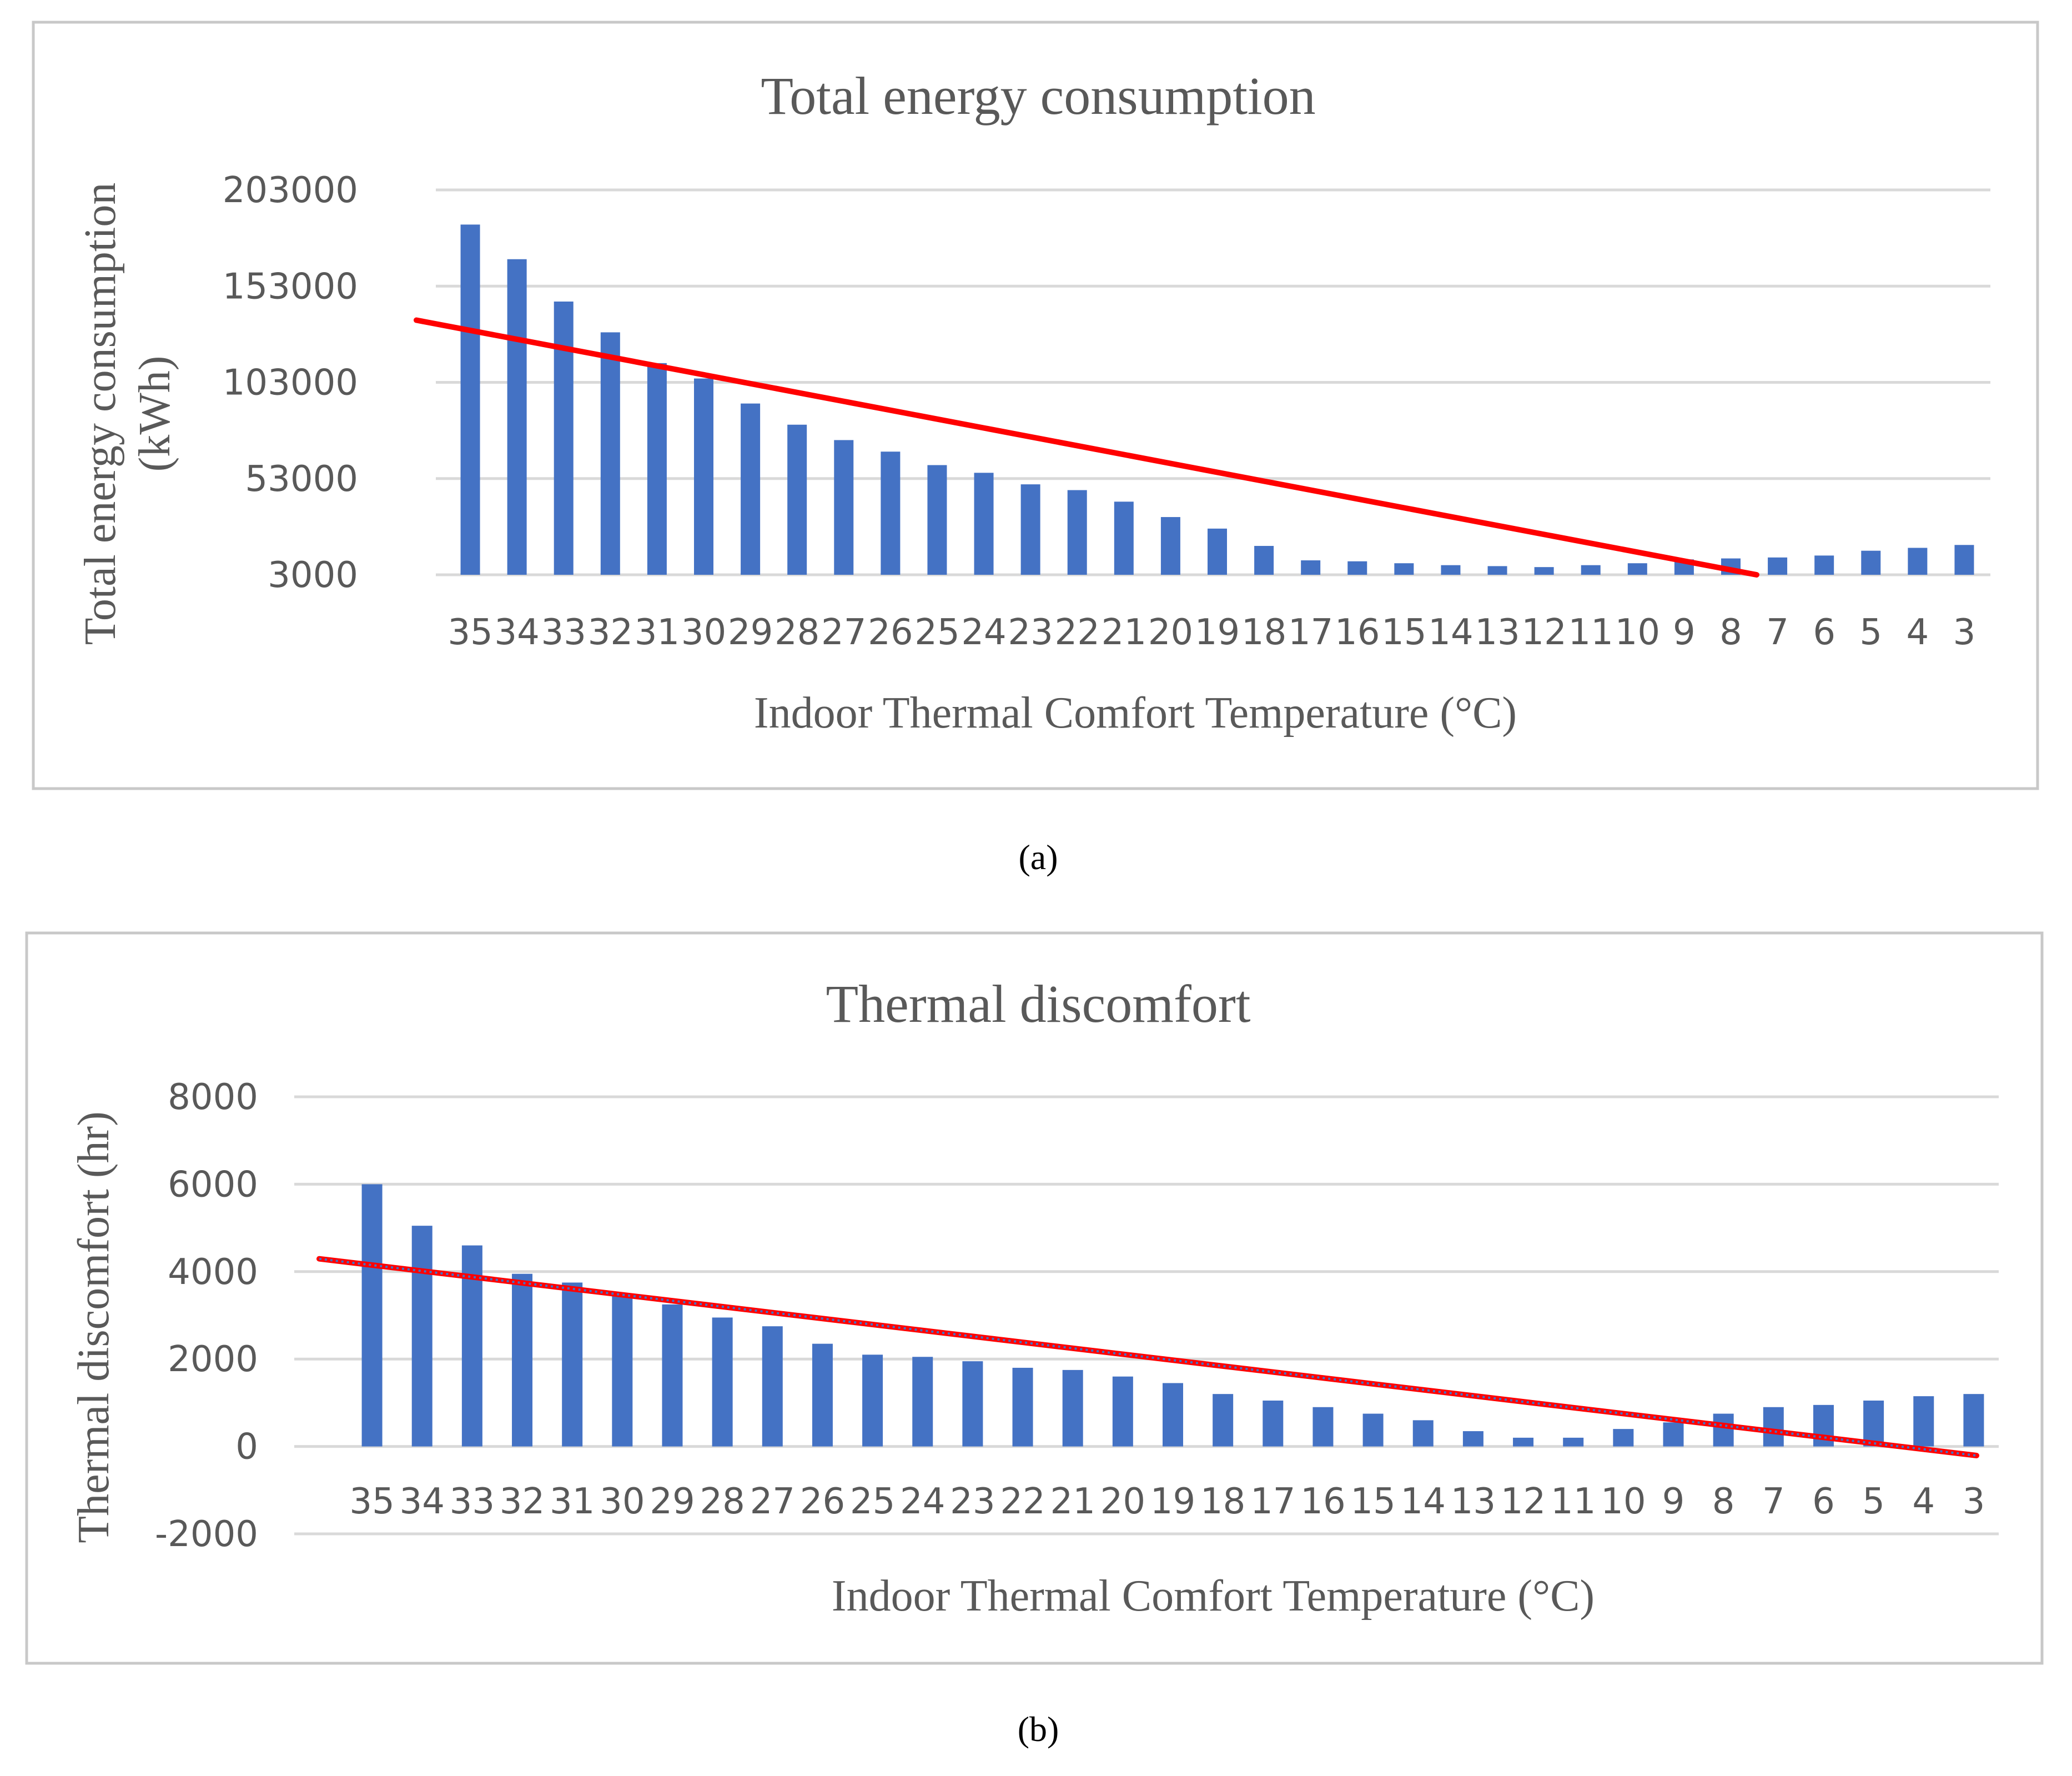 Image resolution: width=2072 pixels, height=1776 pixels. What do you see at coordinates (1222, 1501) in the screenshot?
I see `x-tick-label: 18` at bounding box center [1222, 1501].